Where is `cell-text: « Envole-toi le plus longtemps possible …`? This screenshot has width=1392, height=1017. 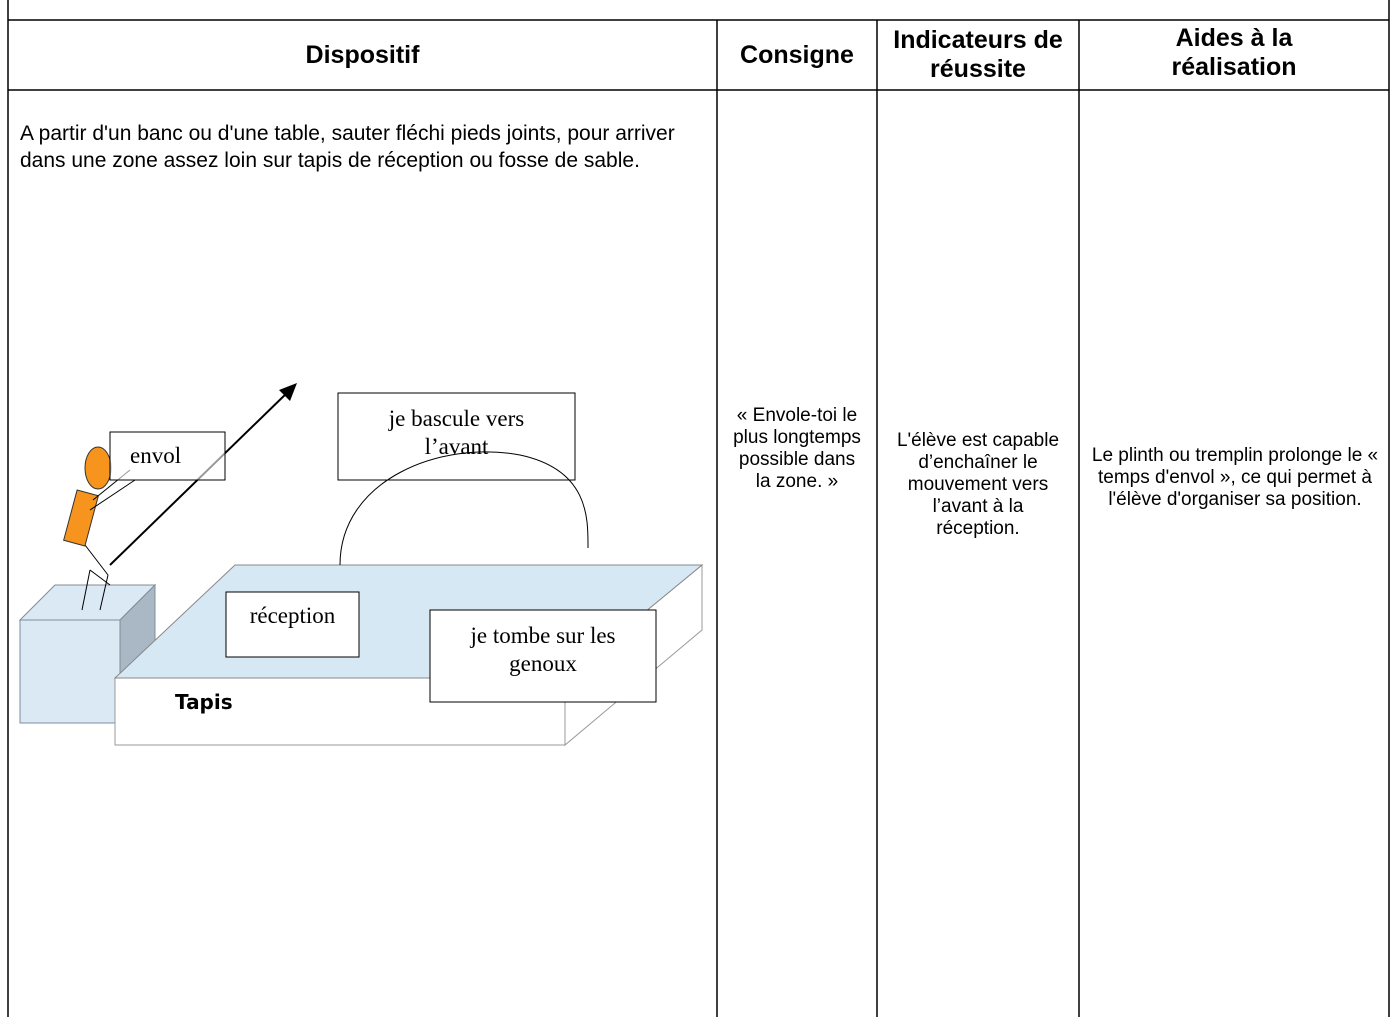
cell-text: « Envole-toi le plus longtemps possible … is located at coordinates (797, 448).